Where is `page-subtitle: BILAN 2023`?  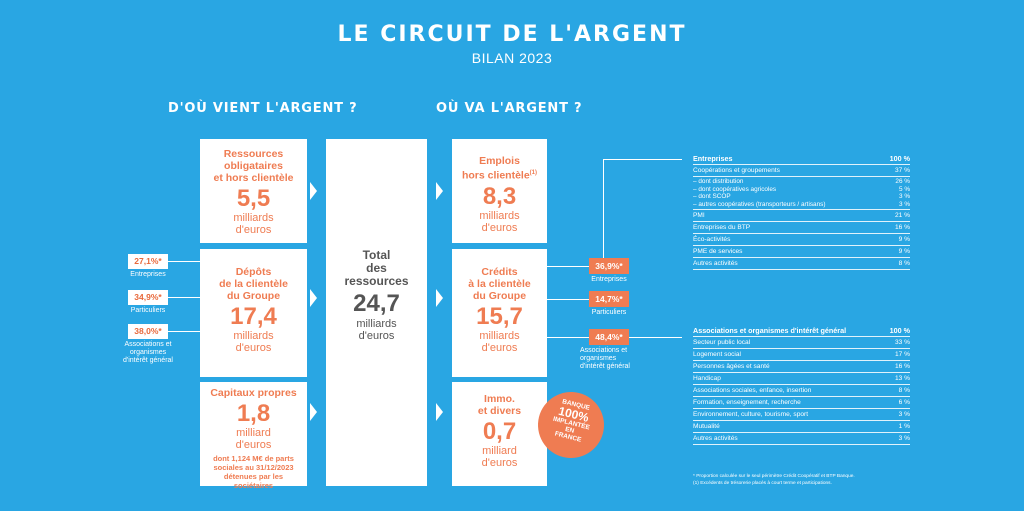 page-subtitle: BILAN 2023 is located at coordinates (512, 58).